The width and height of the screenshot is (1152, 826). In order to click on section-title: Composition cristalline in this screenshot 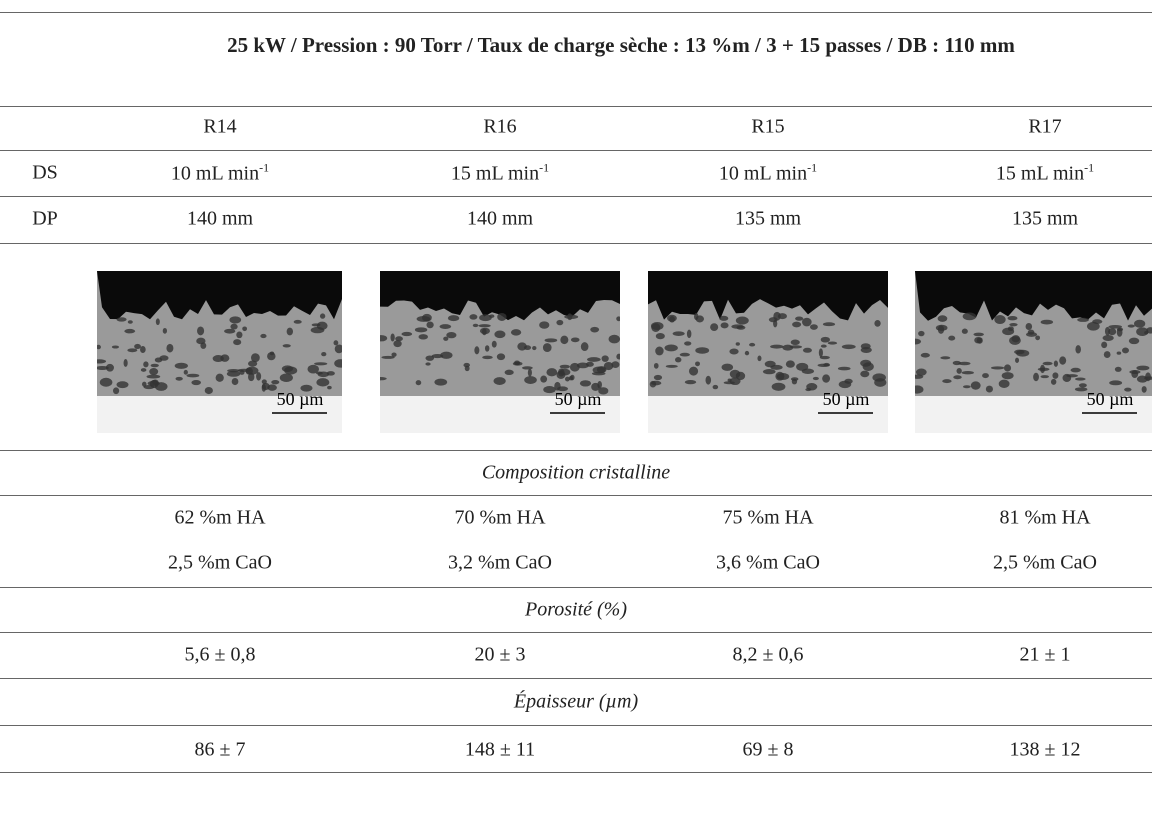, I will do `click(576, 472)`.